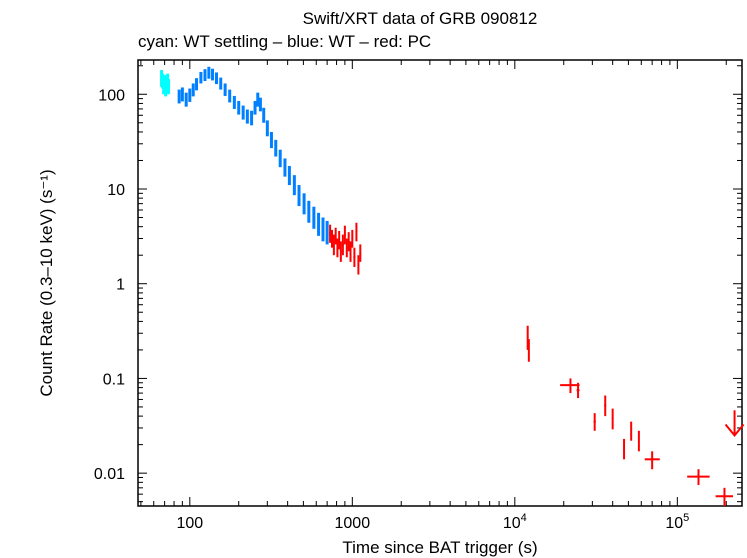 The height and width of the screenshot is (558, 747). Describe the element at coordinates (165, 83) in the screenshot. I see `series-wt-settling` at that location.